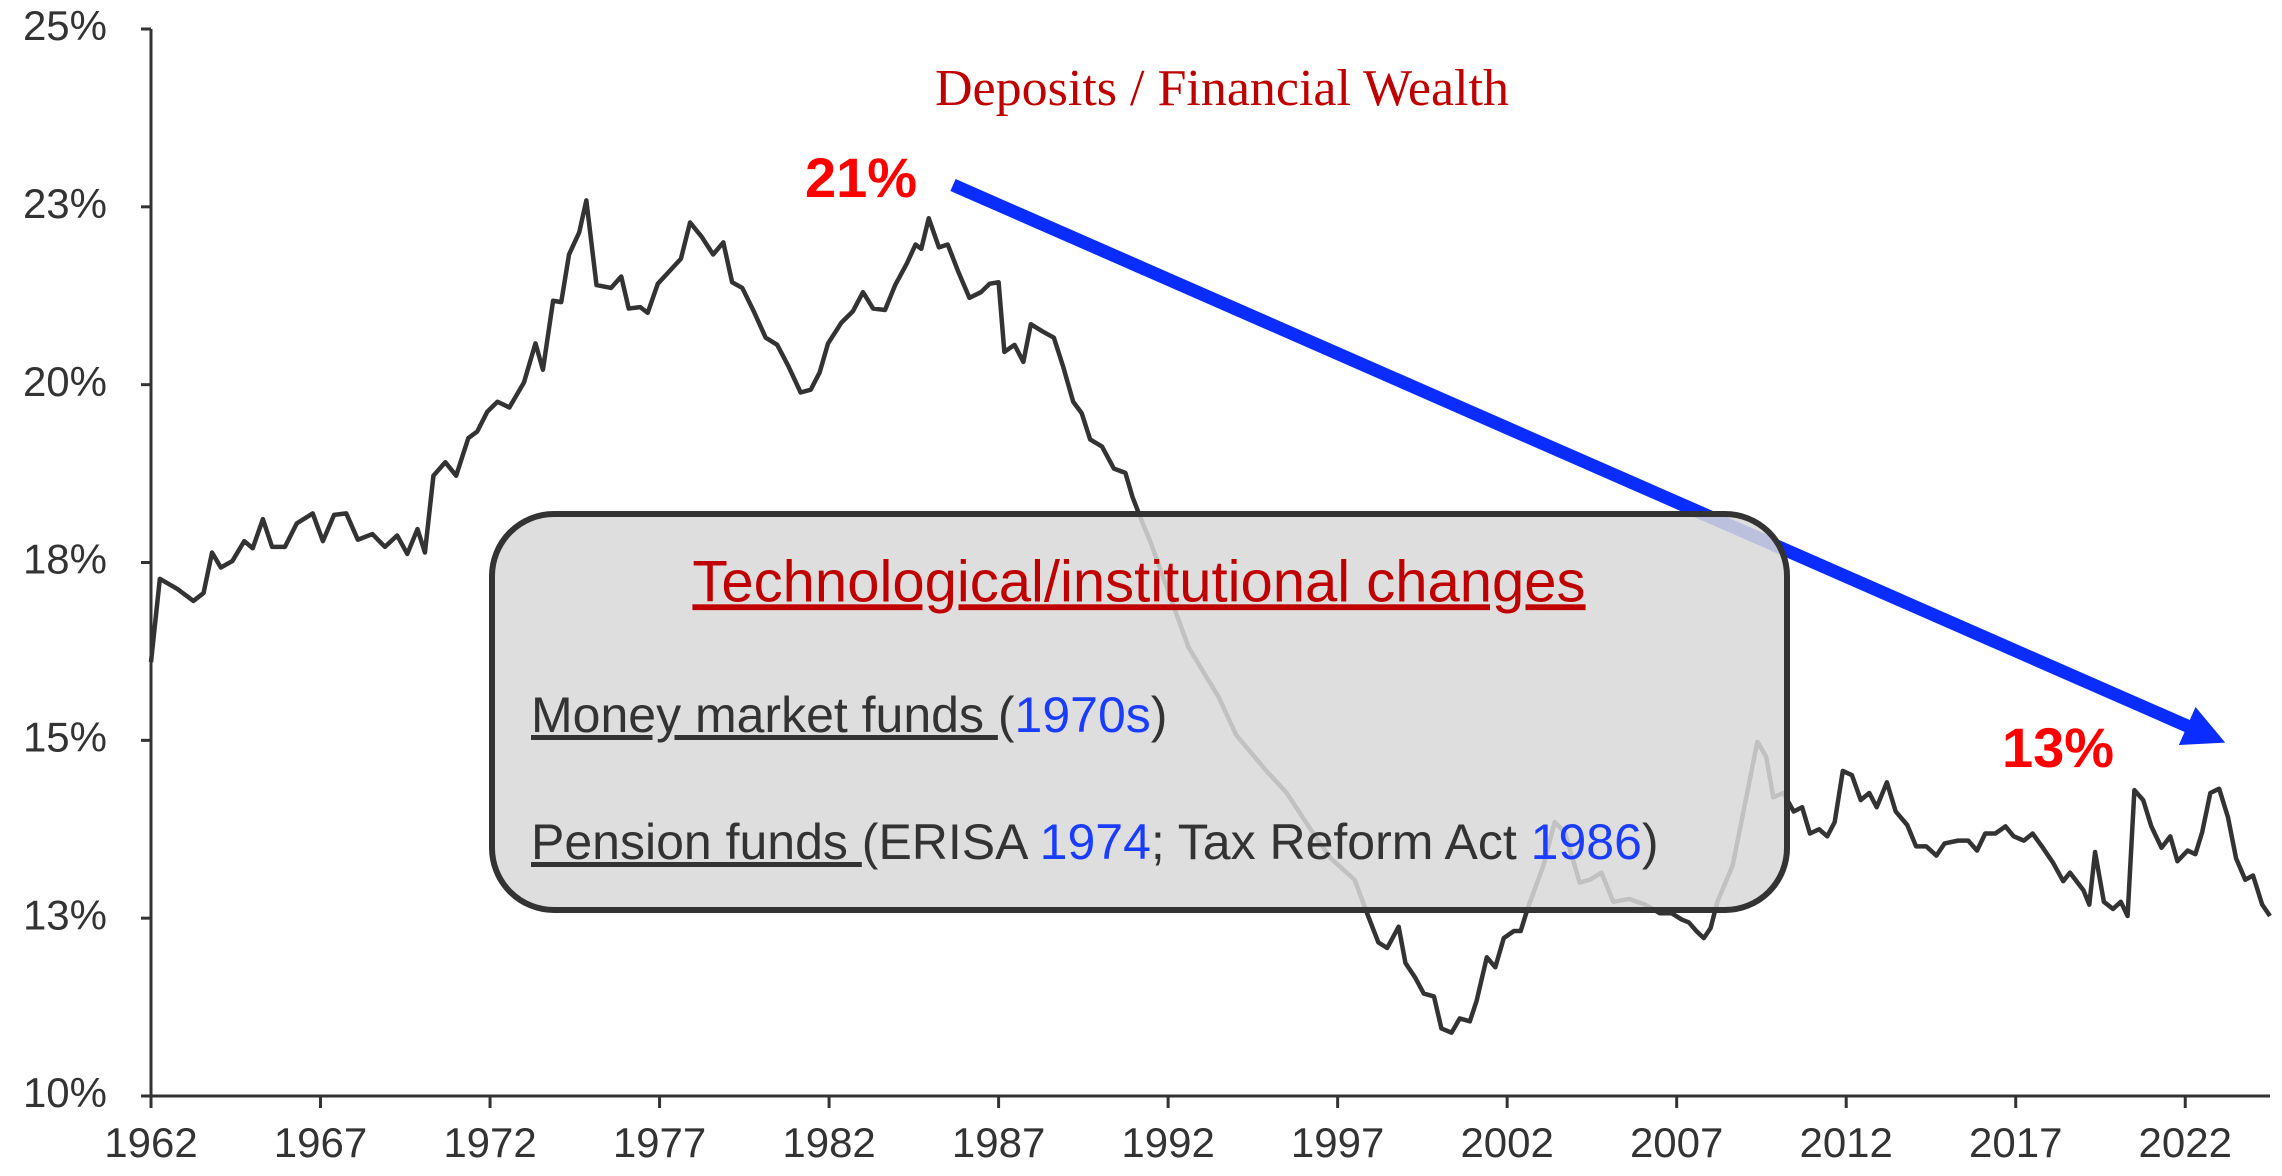 This screenshot has width=2282, height=1176. Describe the element at coordinates (1586, 842) in the screenshot. I see `box-item-part: 1986` at that location.